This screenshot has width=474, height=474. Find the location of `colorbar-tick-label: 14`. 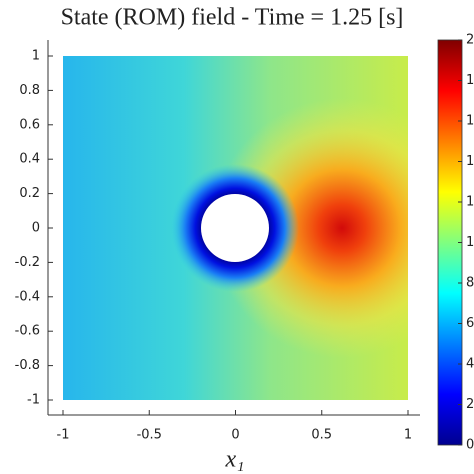

colorbar-tick-label: 14 is located at coordinates (470, 161).